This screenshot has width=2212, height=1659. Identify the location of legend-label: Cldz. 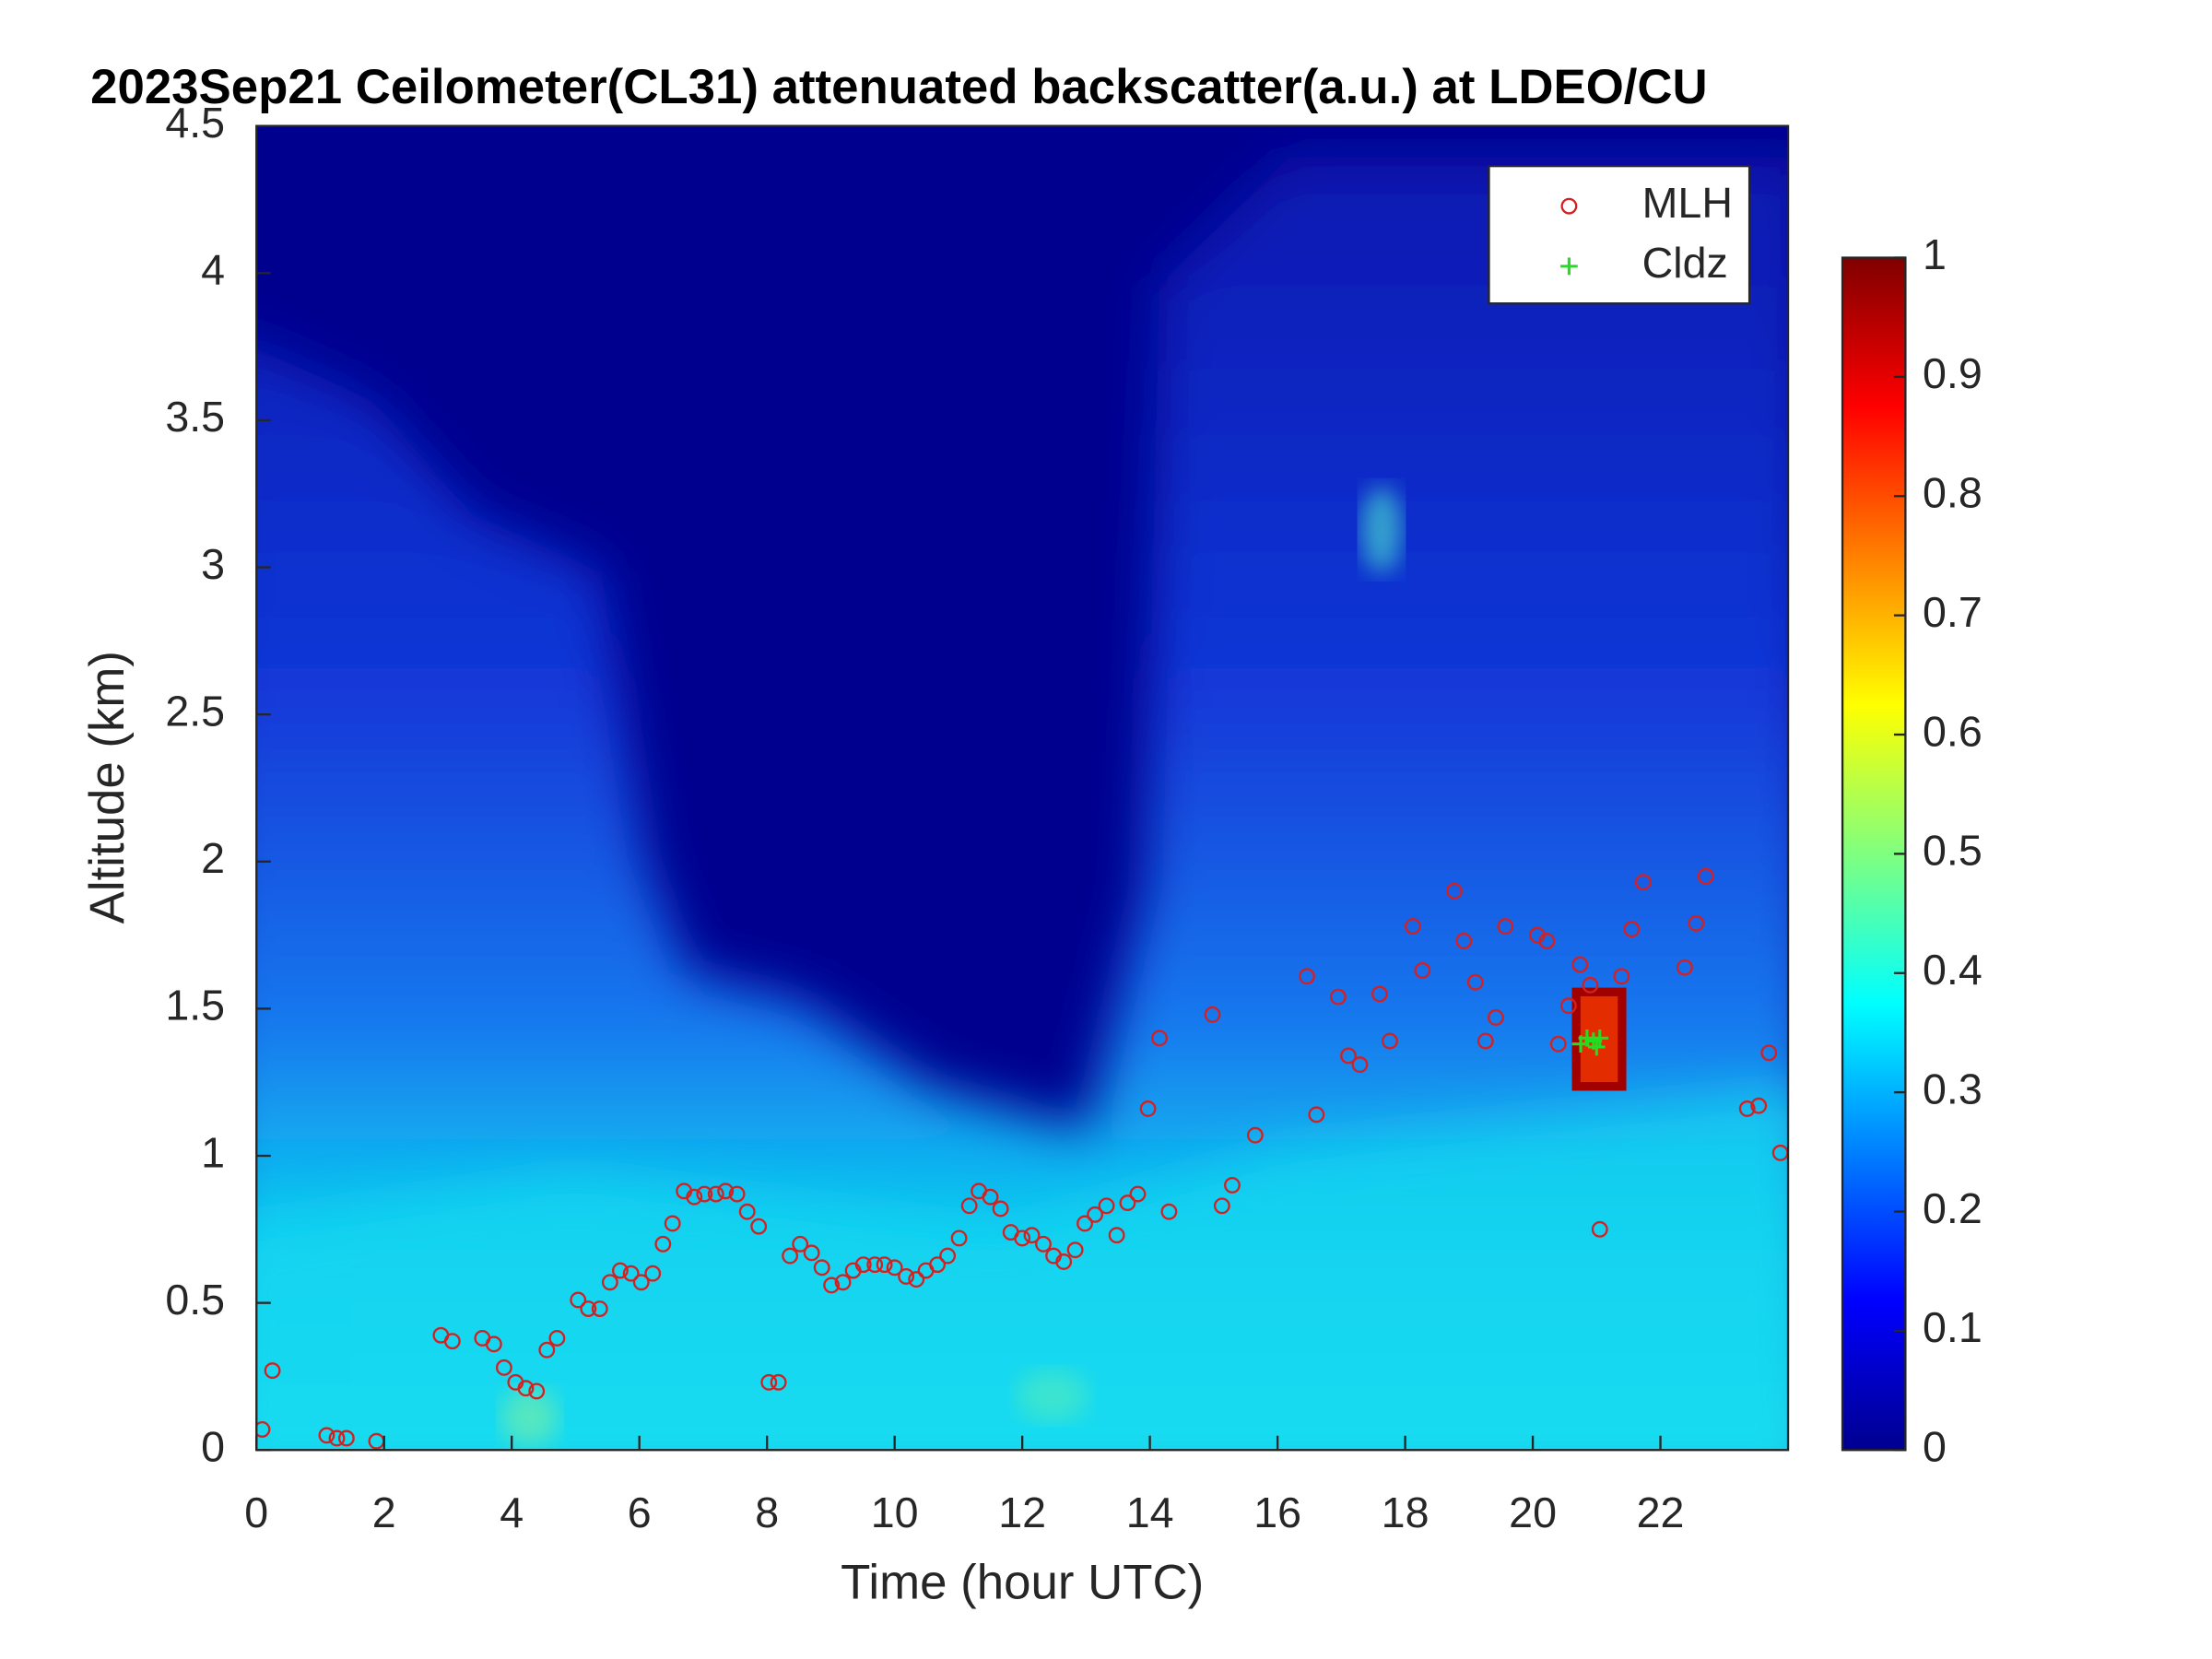
(1685, 263).